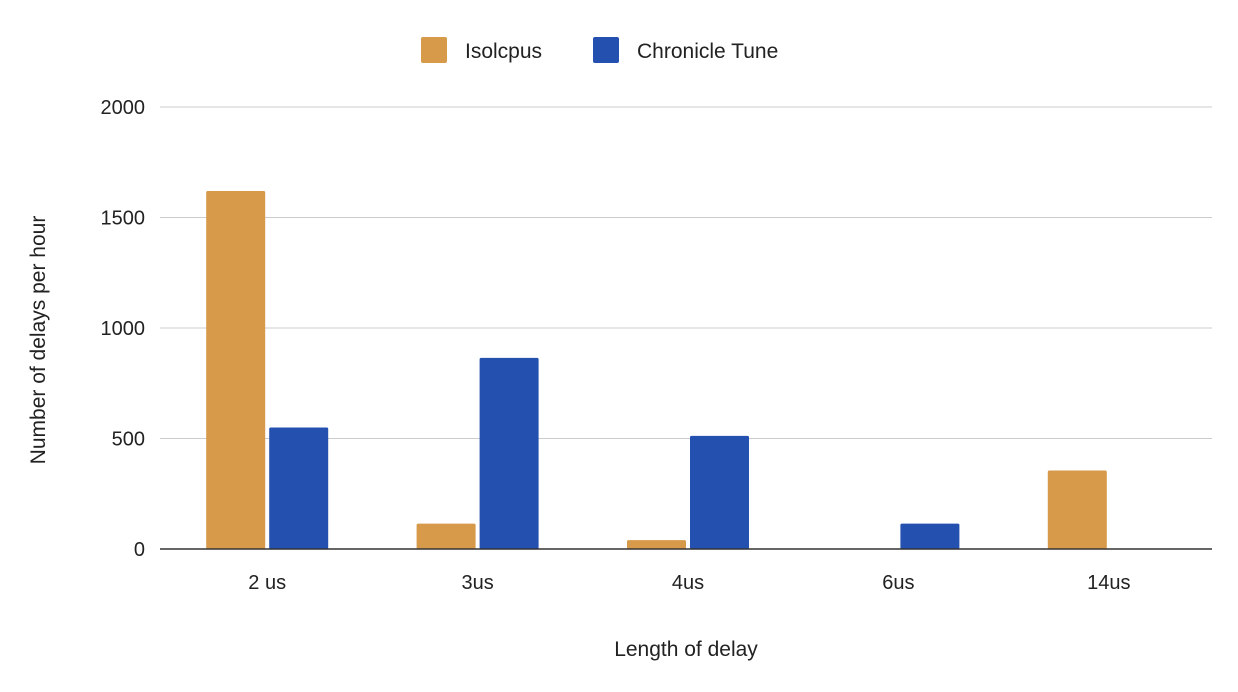 The width and height of the screenshot is (1238, 692). I want to click on legend: Isolcpus Chronicle Tune, so click(599, 50).